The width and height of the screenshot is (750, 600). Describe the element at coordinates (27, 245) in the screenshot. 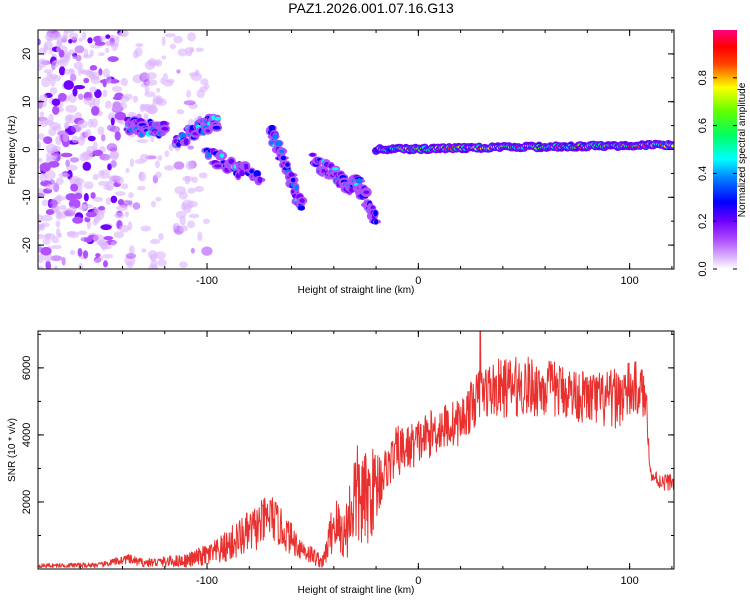

I see `heatmap-ytick-label: -20` at that location.